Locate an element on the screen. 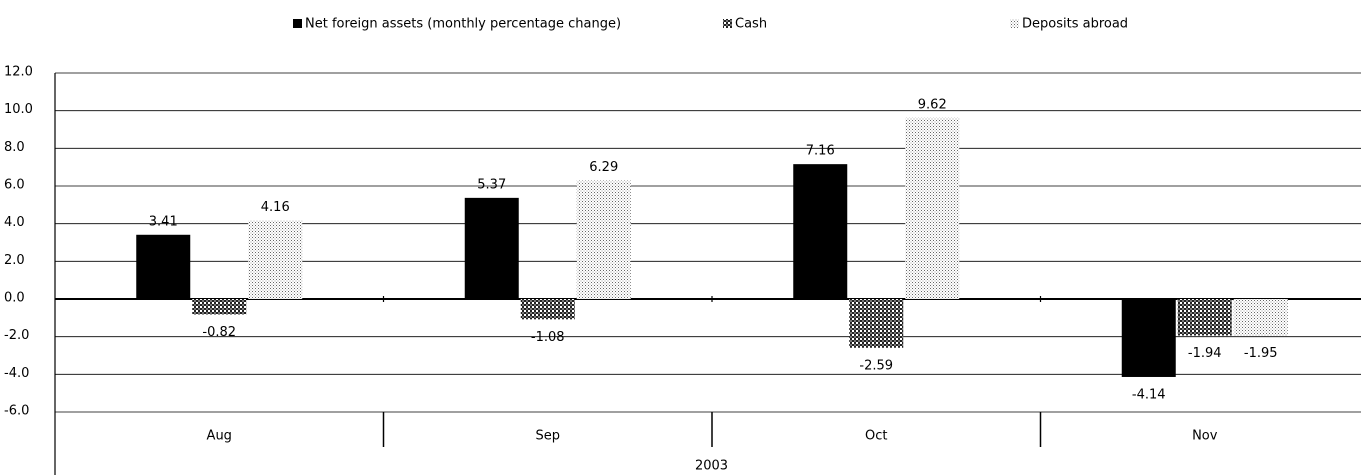 The width and height of the screenshot is (1361, 475). y-tick-label: 0.0 is located at coordinates (14, 298).